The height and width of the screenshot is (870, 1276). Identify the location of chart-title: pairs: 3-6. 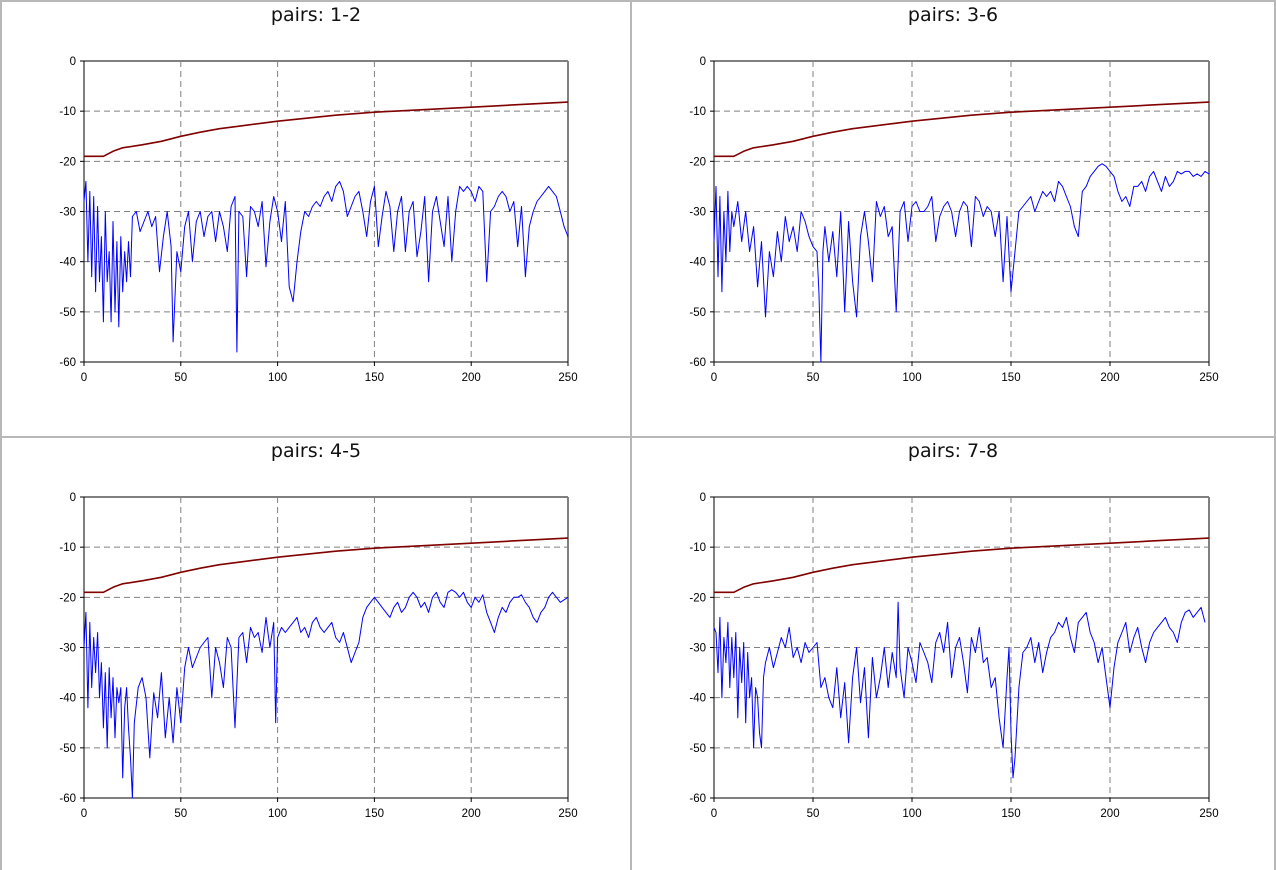
(953, 15).